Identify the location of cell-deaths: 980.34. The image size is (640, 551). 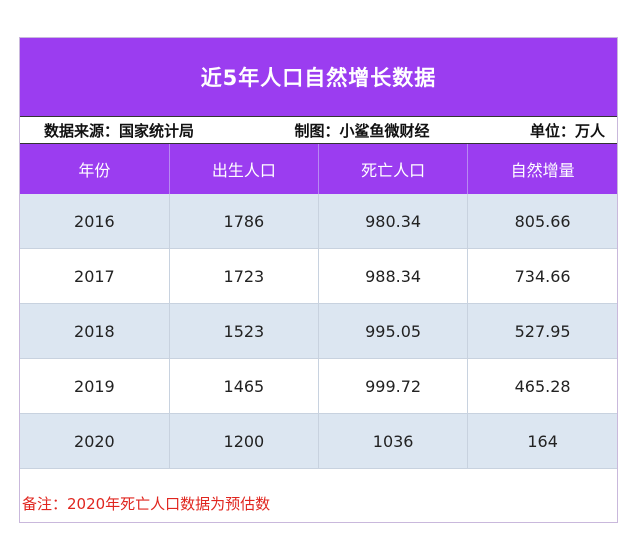
(393, 221).